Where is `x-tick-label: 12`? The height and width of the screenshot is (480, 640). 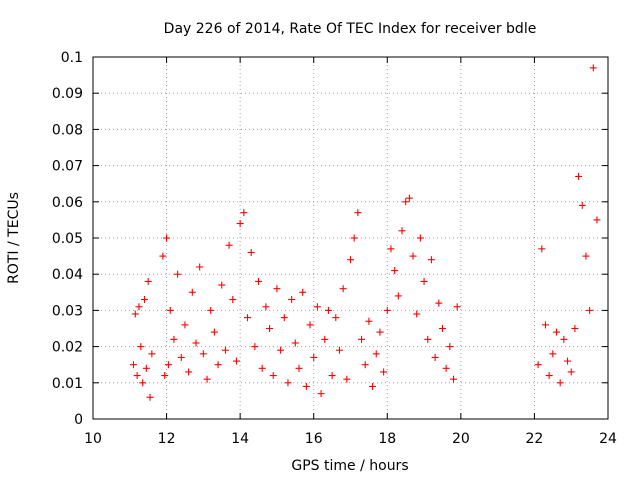
x-tick-label: 12 is located at coordinates (167, 439).